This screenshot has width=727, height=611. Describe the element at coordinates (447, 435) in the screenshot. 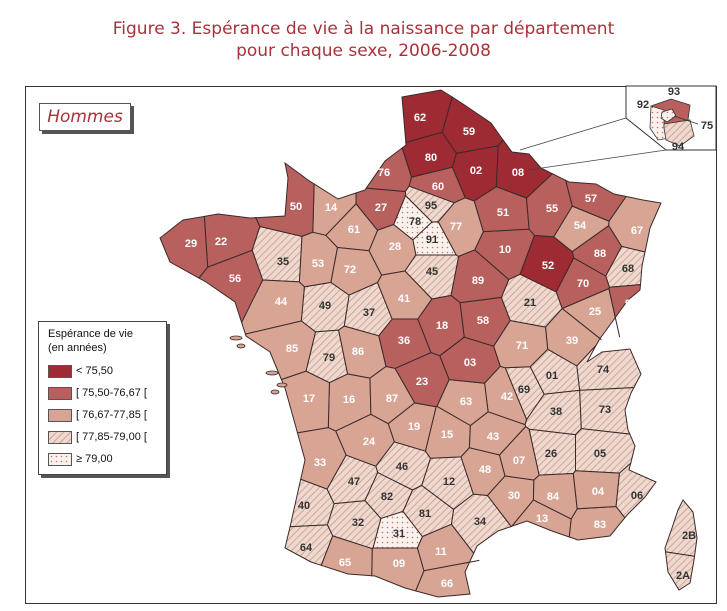

I see `department-label-15: 15` at that location.